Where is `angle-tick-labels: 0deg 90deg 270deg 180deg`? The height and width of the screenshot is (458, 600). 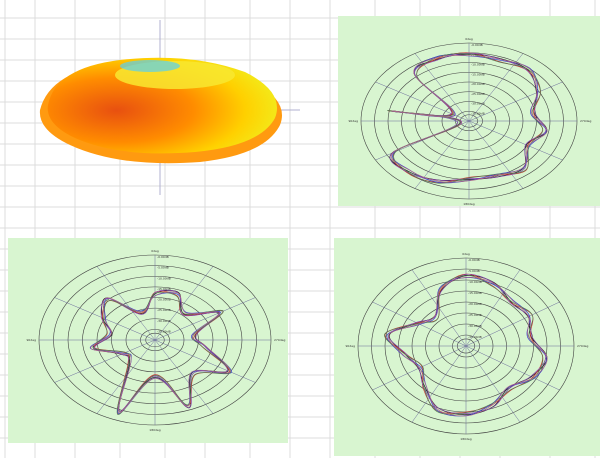 angle-tick-labels: 0deg 90deg 270deg 180deg is located at coordinates (470, 121).